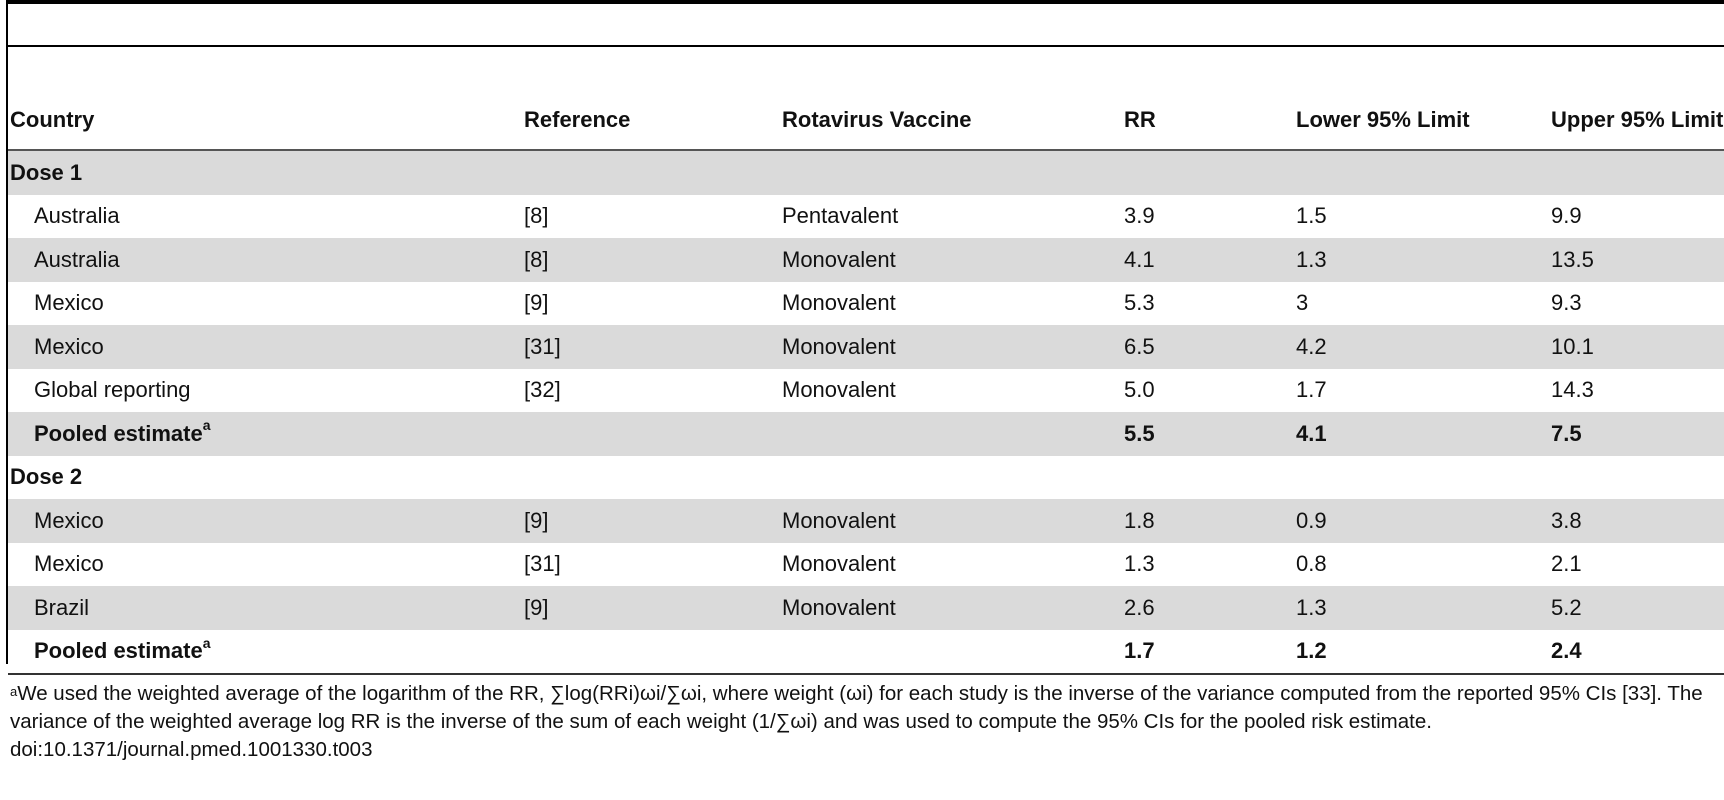 This screenshot has height=800, width=1724. I want to click on footnote-marker: a, so click(14, 691).